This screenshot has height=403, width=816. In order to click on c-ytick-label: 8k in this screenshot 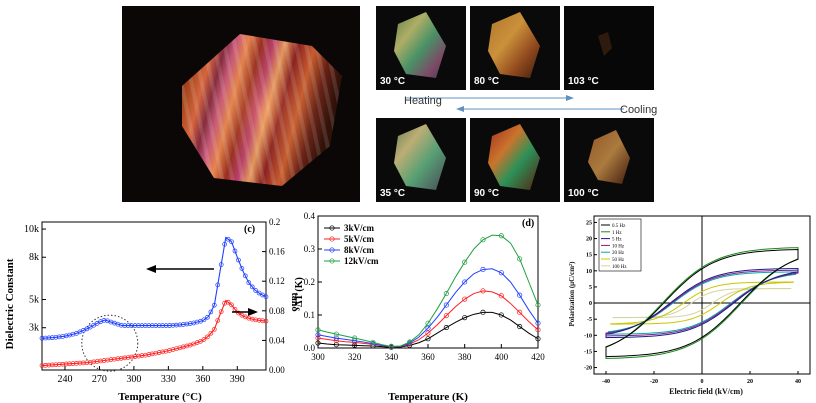, I will do `click(34, 257)`.